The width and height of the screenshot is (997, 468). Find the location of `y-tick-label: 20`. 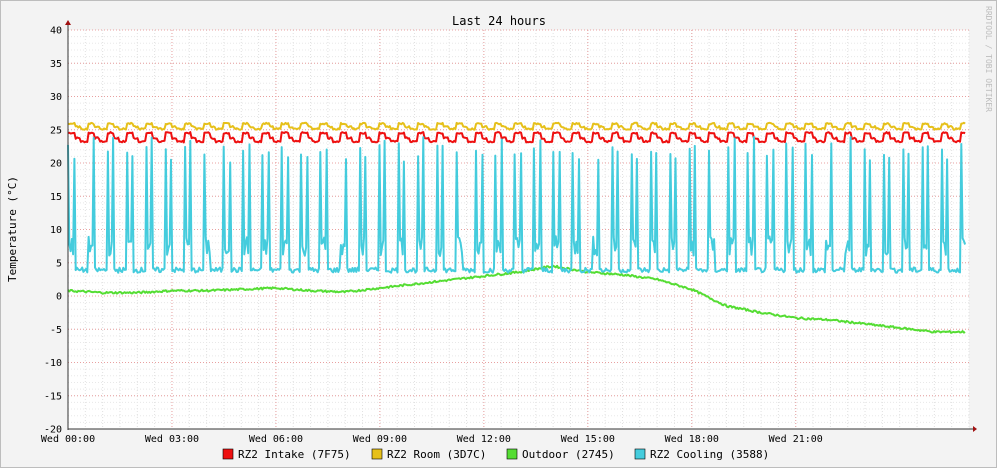

y-tick-label: 20 is located at coordinates (56, 164).